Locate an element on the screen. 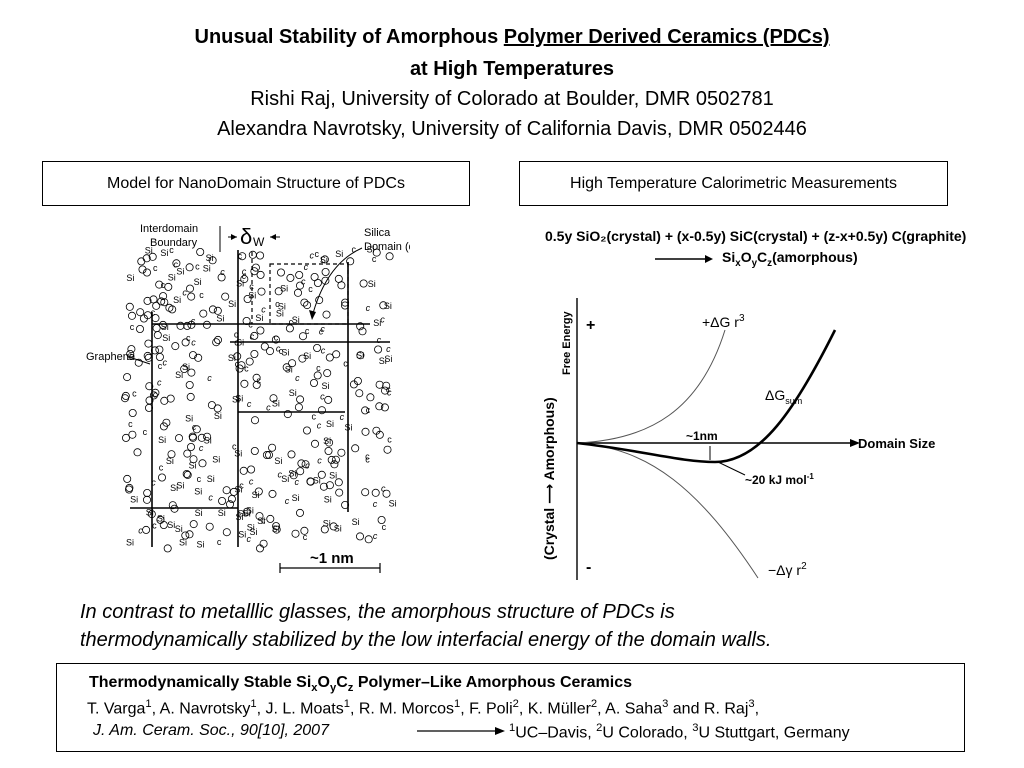  plus-sign: + is located at coordinates (590, 325).